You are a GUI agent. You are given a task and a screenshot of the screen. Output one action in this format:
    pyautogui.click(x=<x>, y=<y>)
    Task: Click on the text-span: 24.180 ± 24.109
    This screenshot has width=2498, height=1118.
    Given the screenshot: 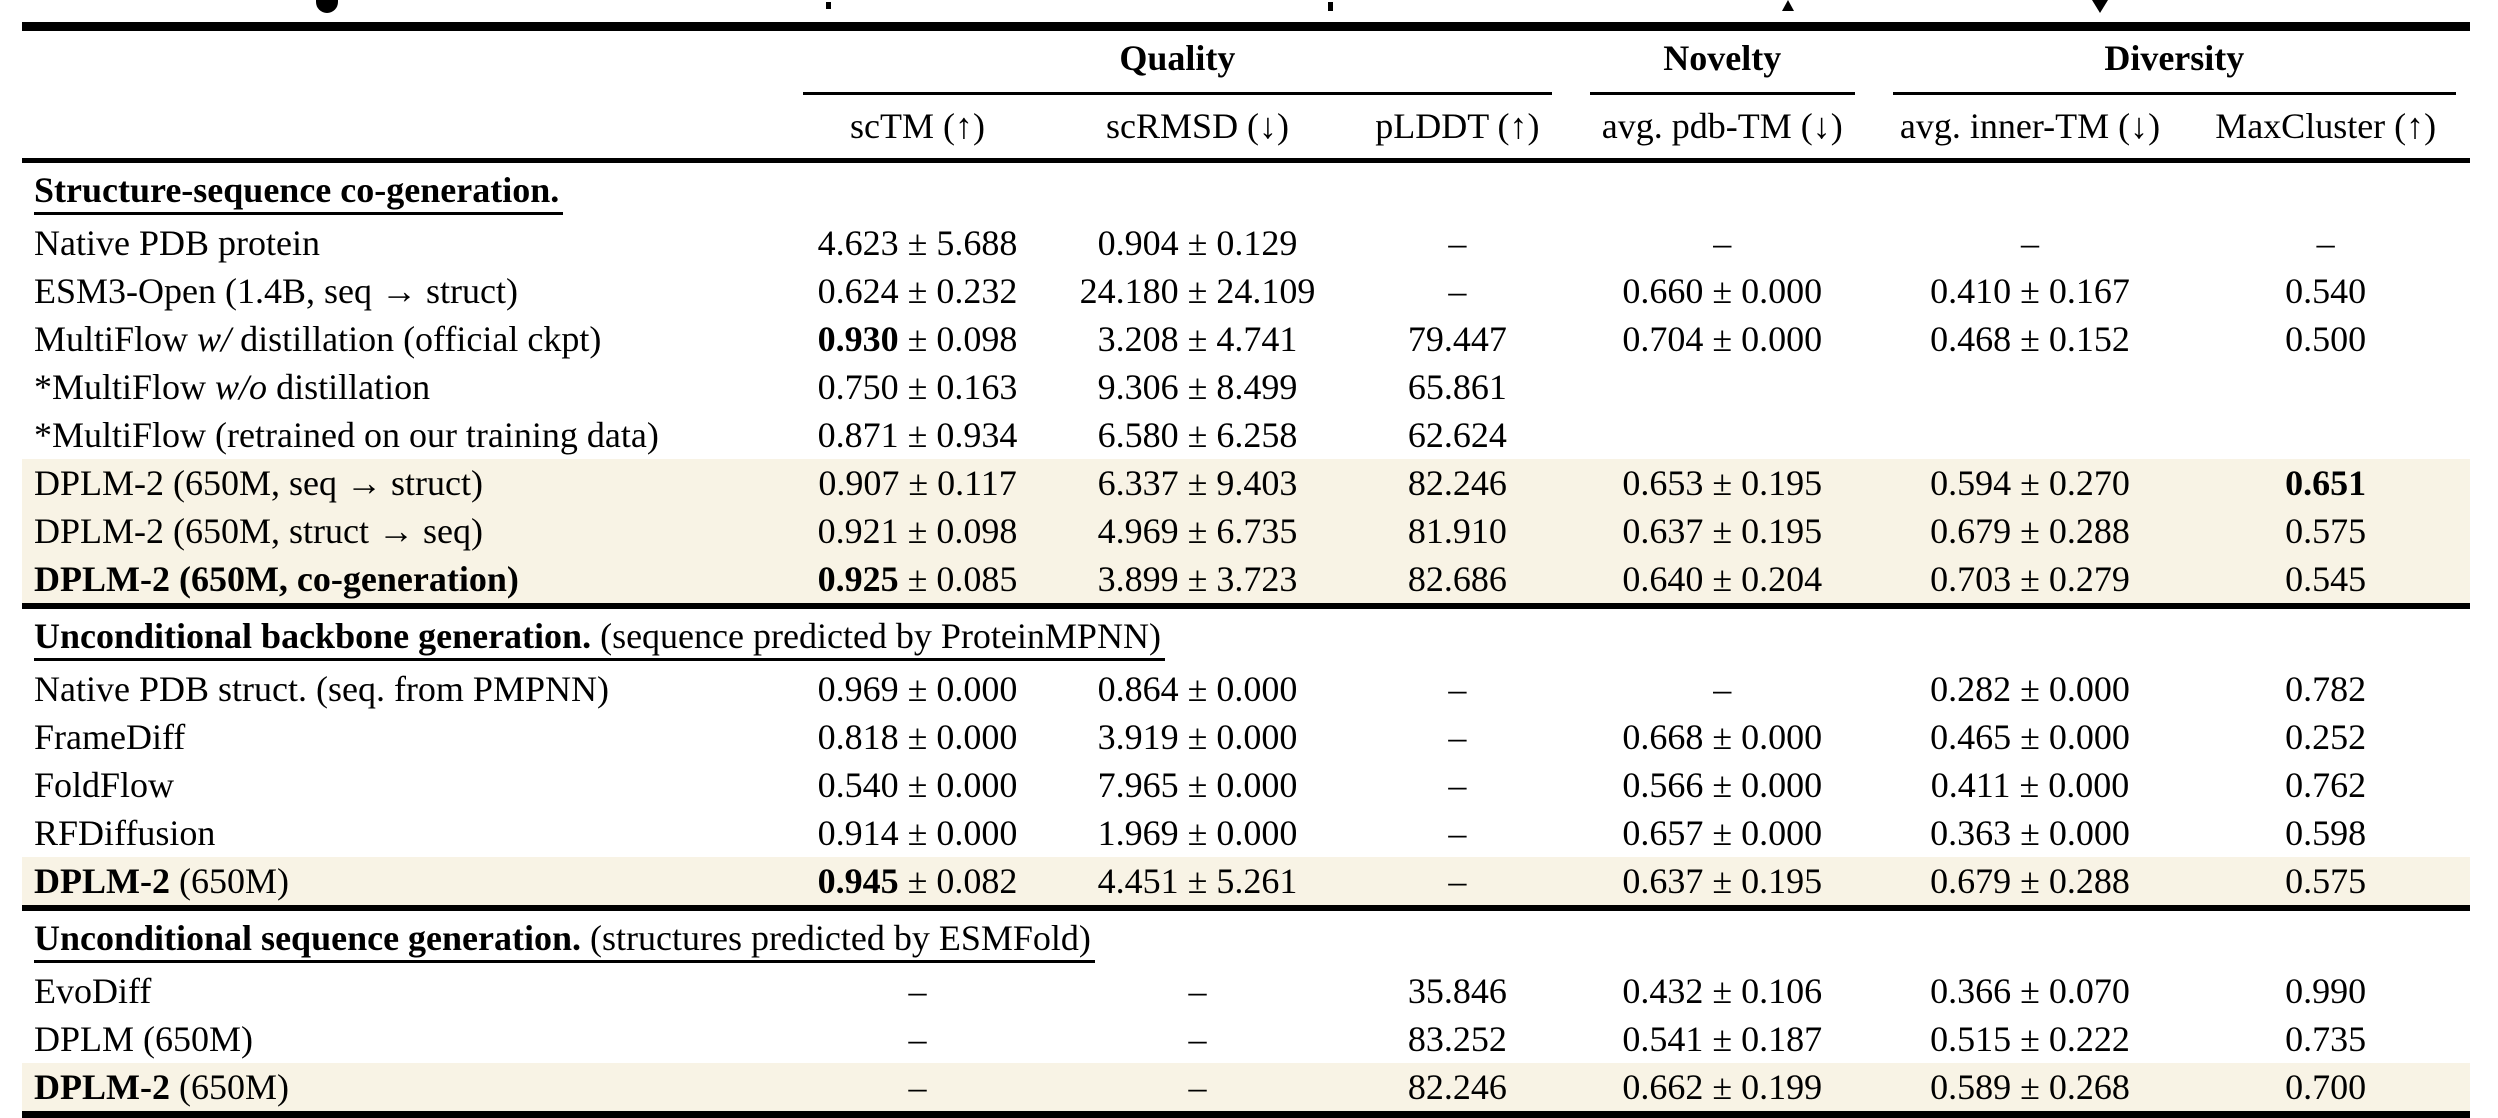 What is the action you would take?
    pyautogui.click(x=1197, y=291)
    